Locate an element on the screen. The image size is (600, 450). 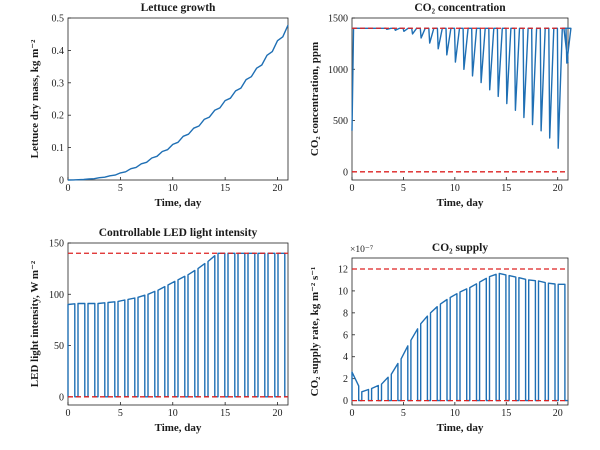
y-axis-label: CO₂ supply rate, kg m⁻² s⁻¹ is located at coordinates (315, 332).